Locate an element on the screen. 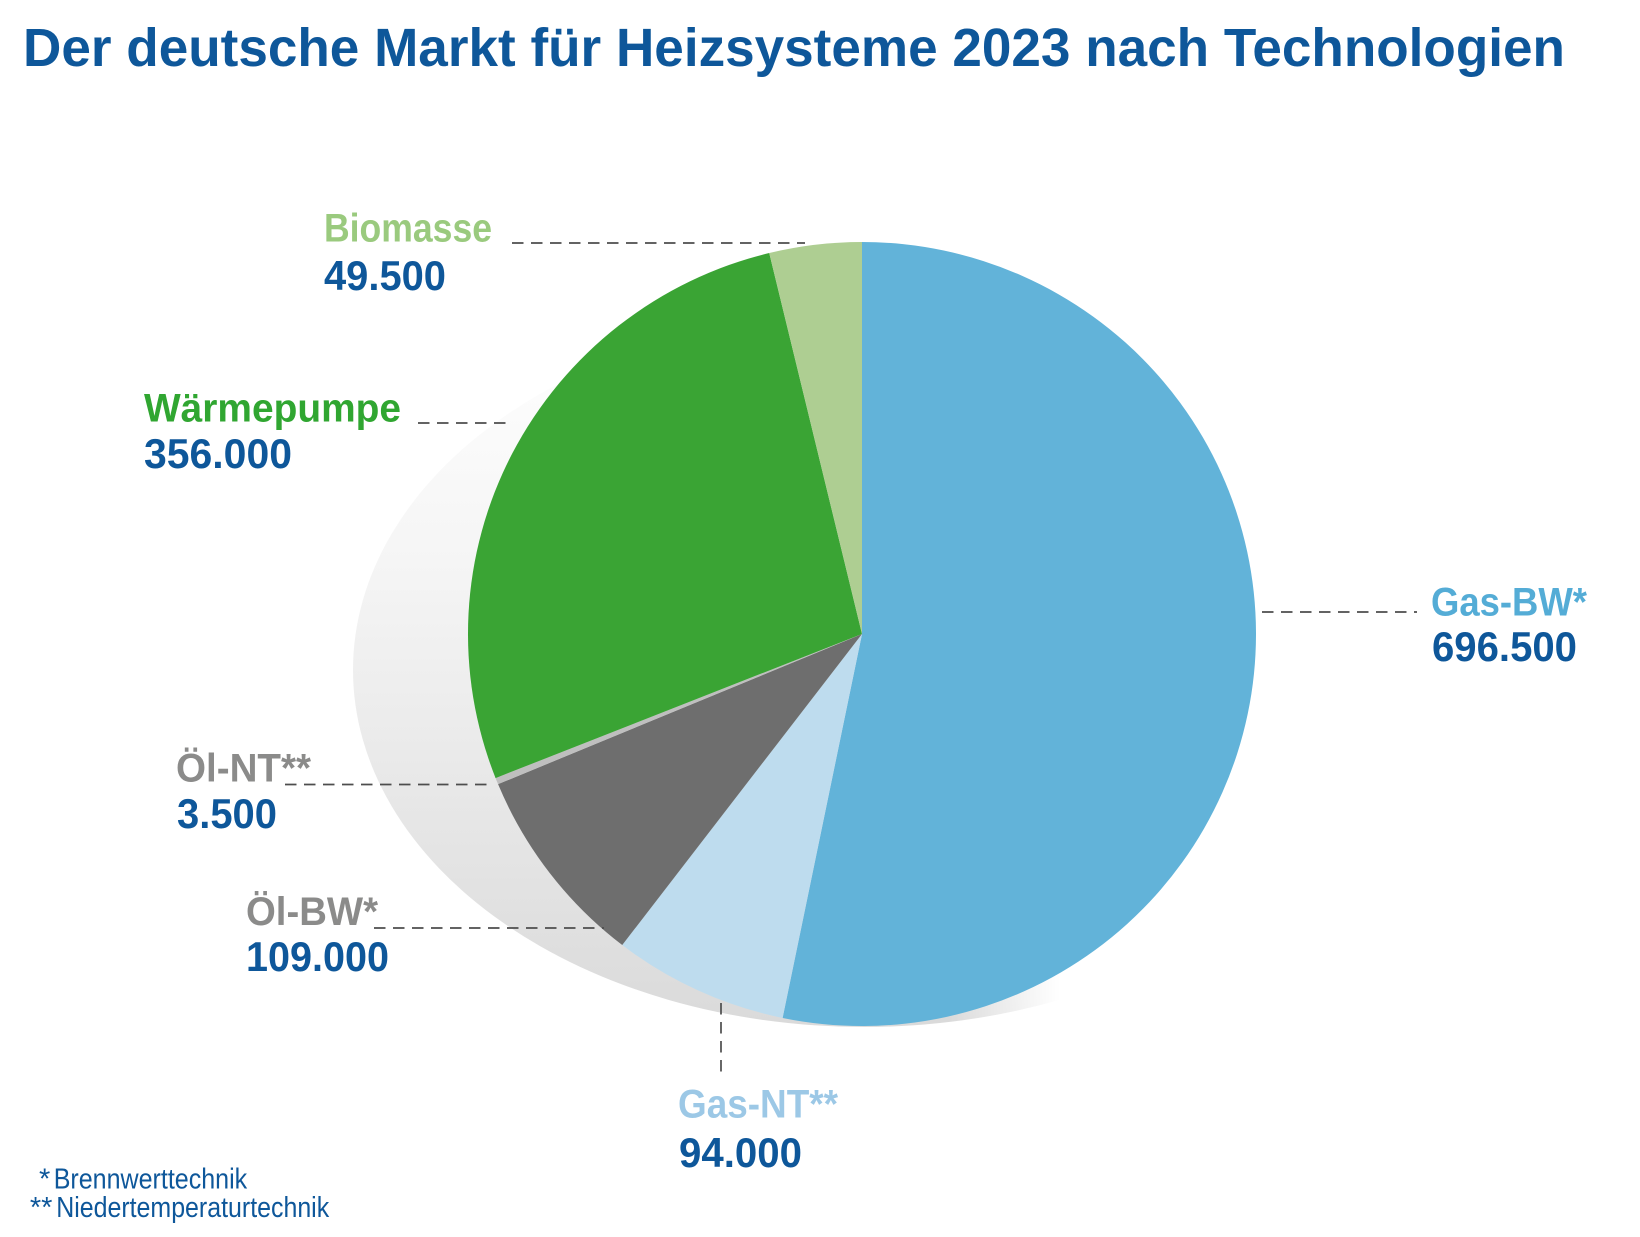 This screenshot has height=1237, width=1640. svg-text: Niedertemperaturtechnik is located at coordinates (192, 1208).